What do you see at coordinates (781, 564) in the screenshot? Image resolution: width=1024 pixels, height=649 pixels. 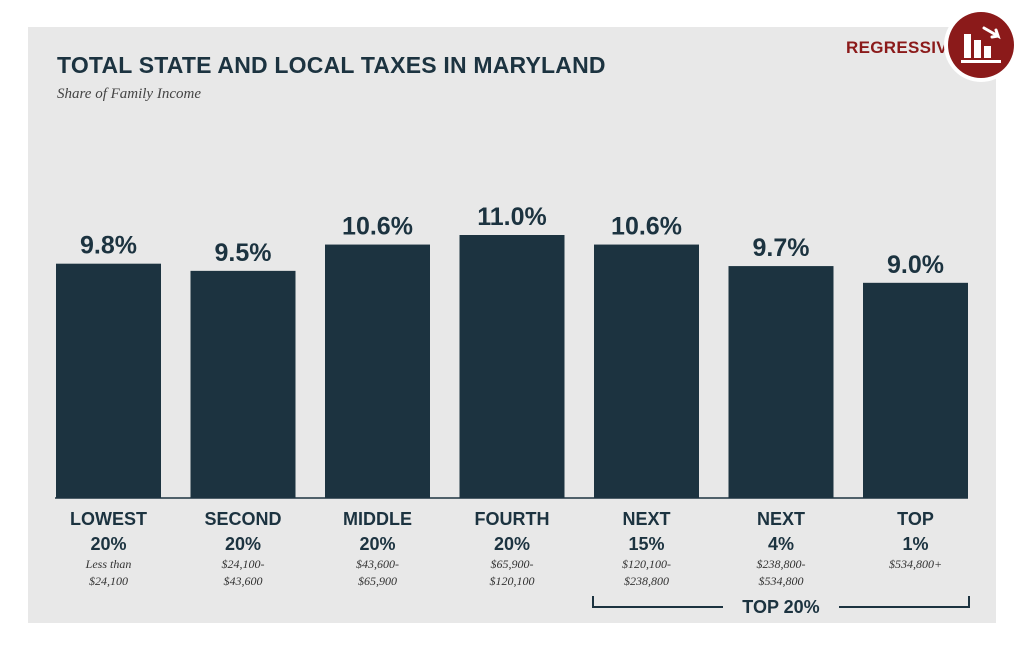 I see `income-range-label: $238,800-` at bounding box center [781, 564].